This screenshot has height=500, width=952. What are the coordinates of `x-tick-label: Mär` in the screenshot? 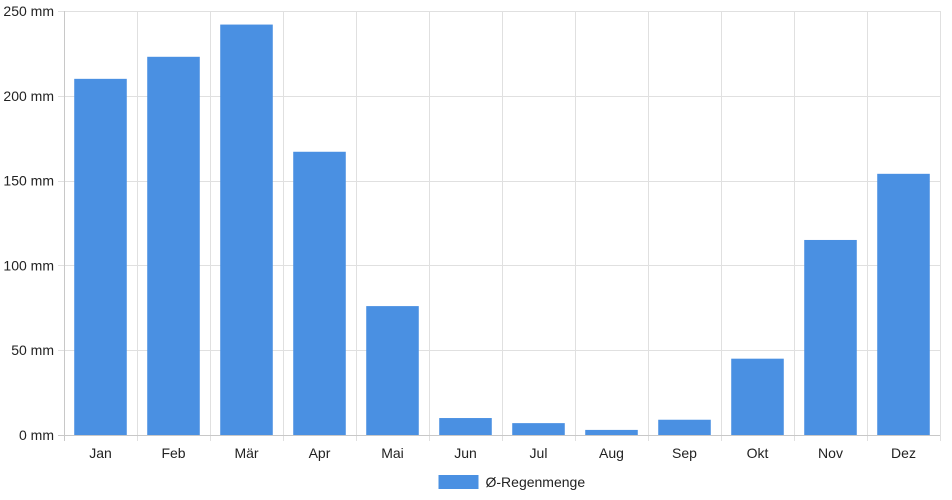 It's located at (246, 453).